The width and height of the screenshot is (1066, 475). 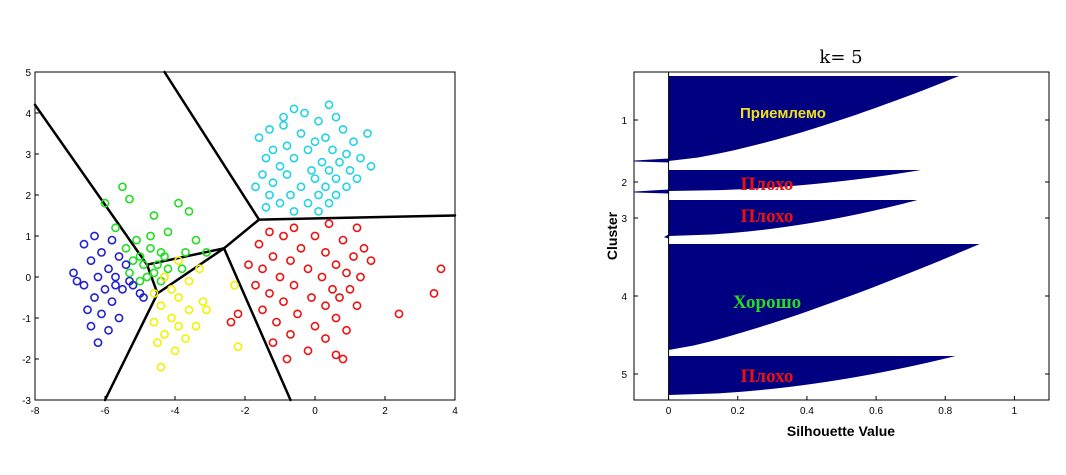 I want to click on x-tick-label: 0, so click(x=669, y=411).